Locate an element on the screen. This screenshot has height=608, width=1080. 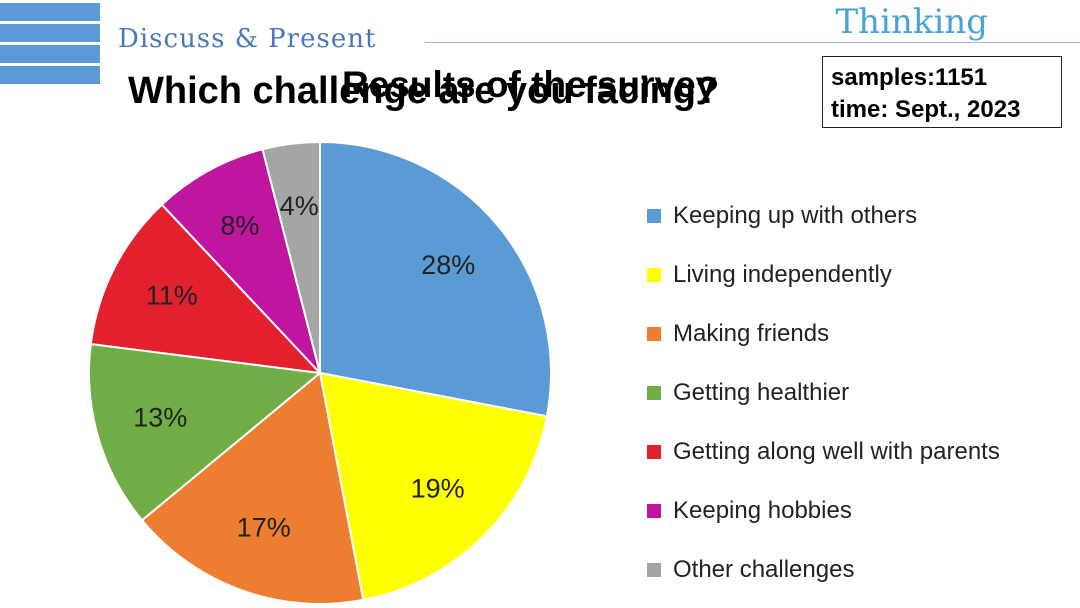
results-title: Results of the survey is located at coordinates (529, 84).